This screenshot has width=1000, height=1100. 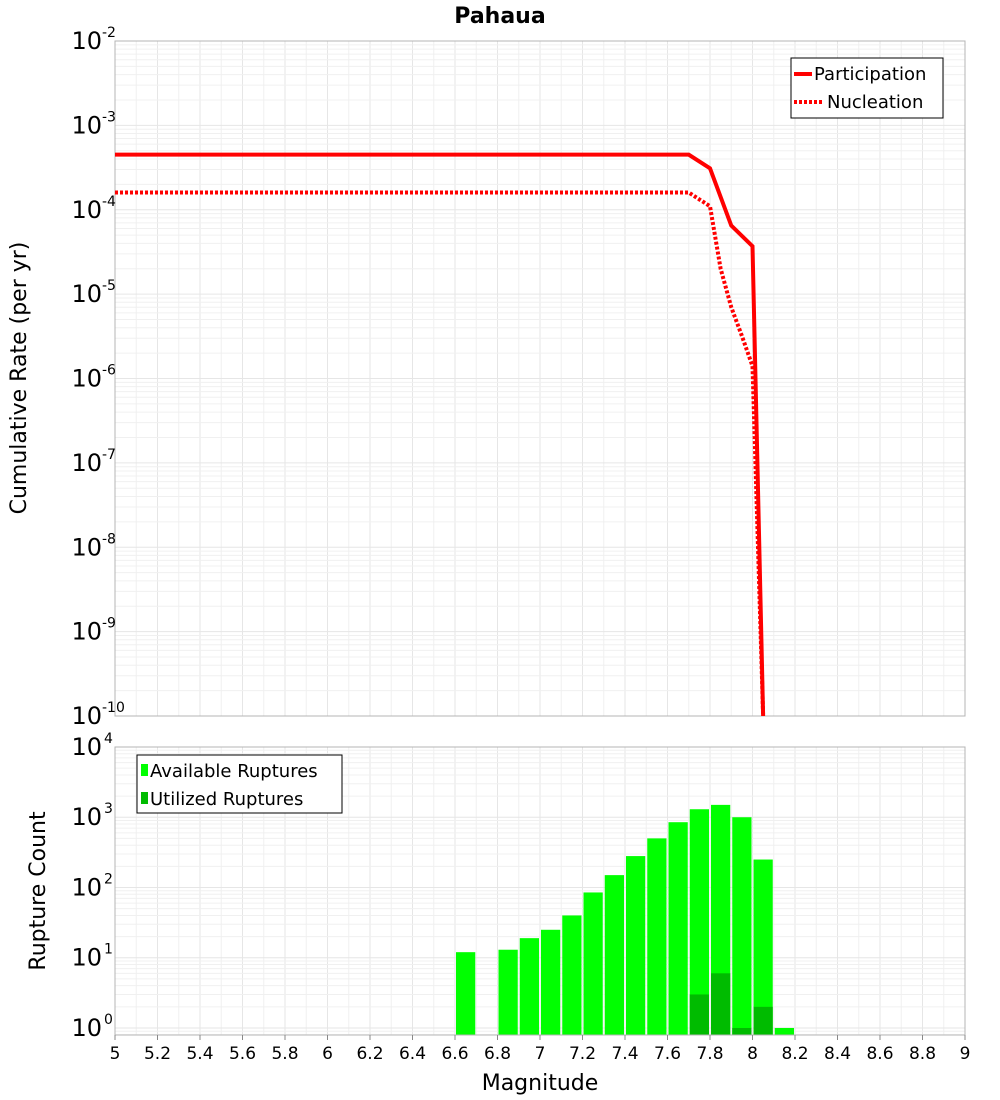 What do you see at coordinates (497, 1054) in the screenshot?
I see `x-tick-label: 6.8` at bounding box center [497, 1054].